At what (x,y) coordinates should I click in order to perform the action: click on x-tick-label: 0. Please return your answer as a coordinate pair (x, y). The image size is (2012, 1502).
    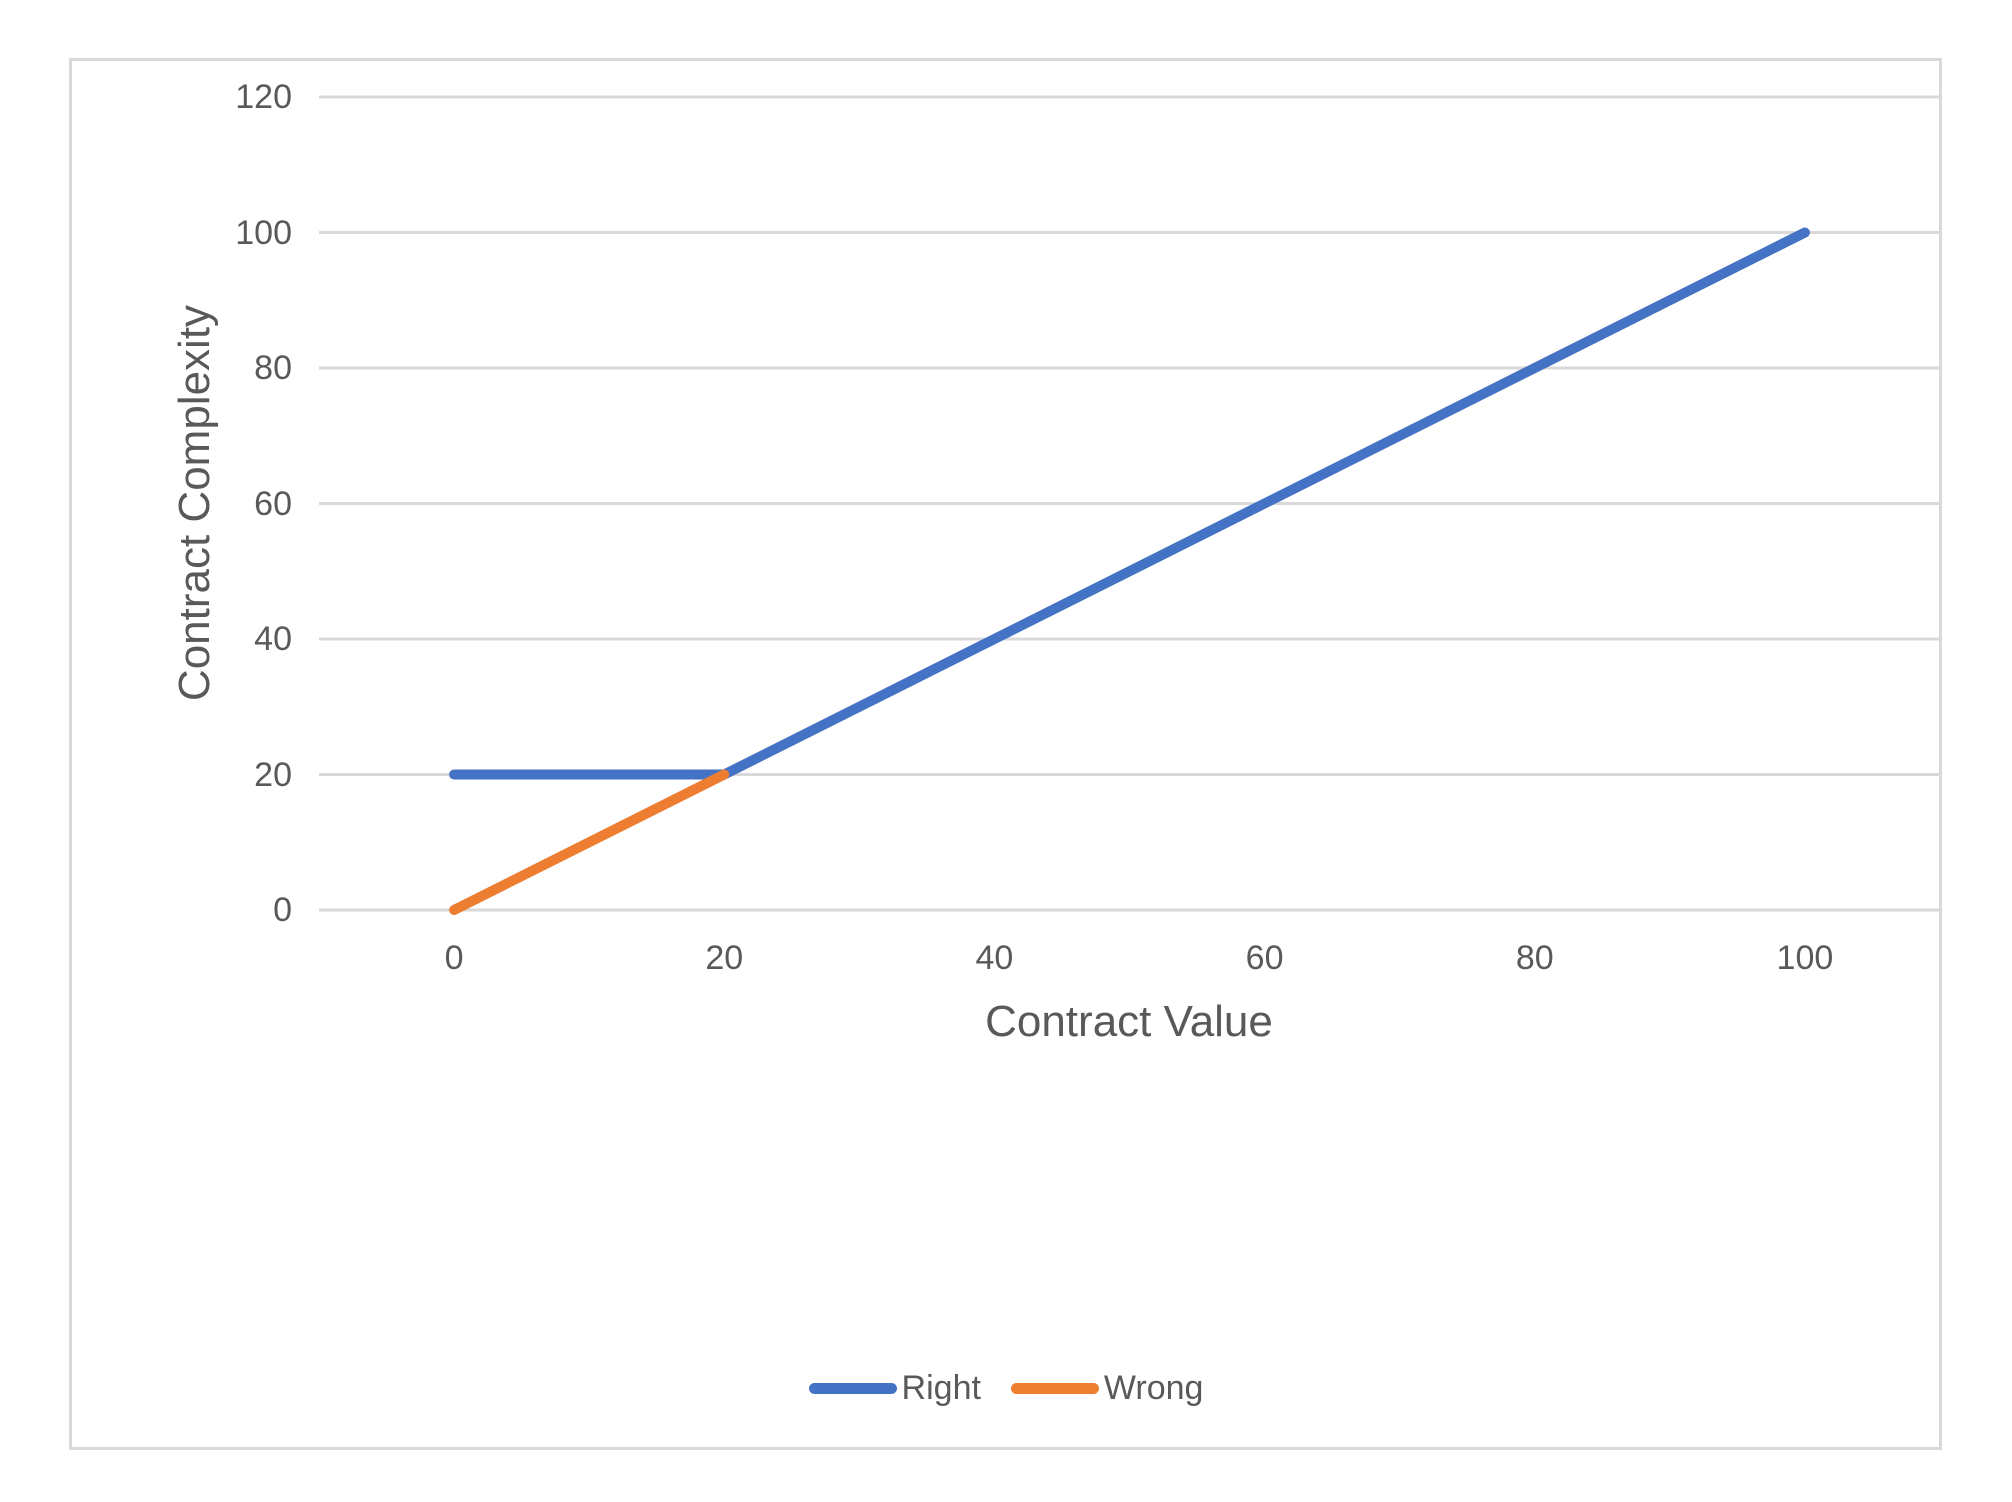
    Looking at the image, I should click on (454, 958).